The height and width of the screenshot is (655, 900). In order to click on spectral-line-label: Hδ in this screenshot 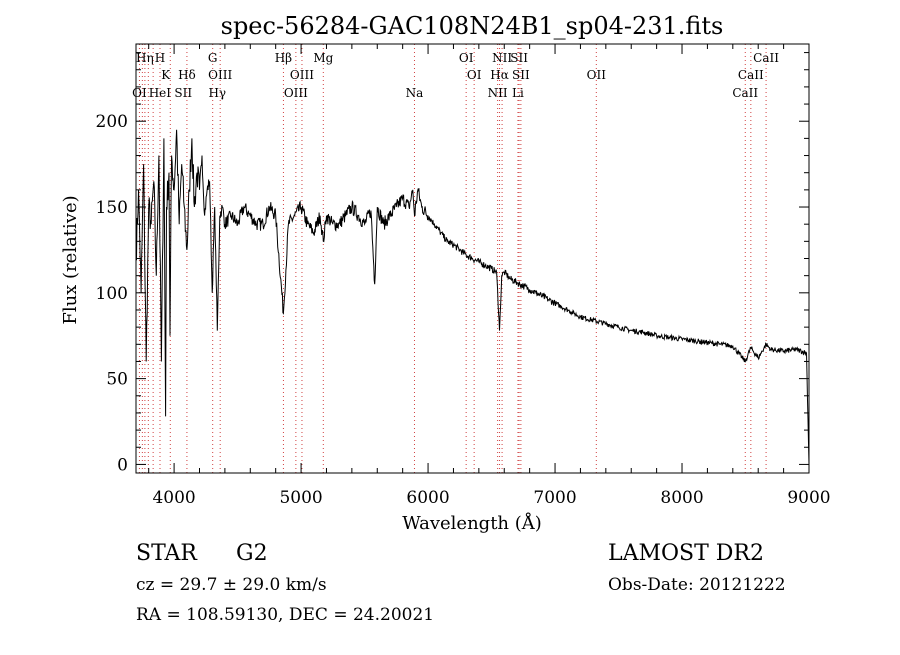, I will do `click(187, 75)`.